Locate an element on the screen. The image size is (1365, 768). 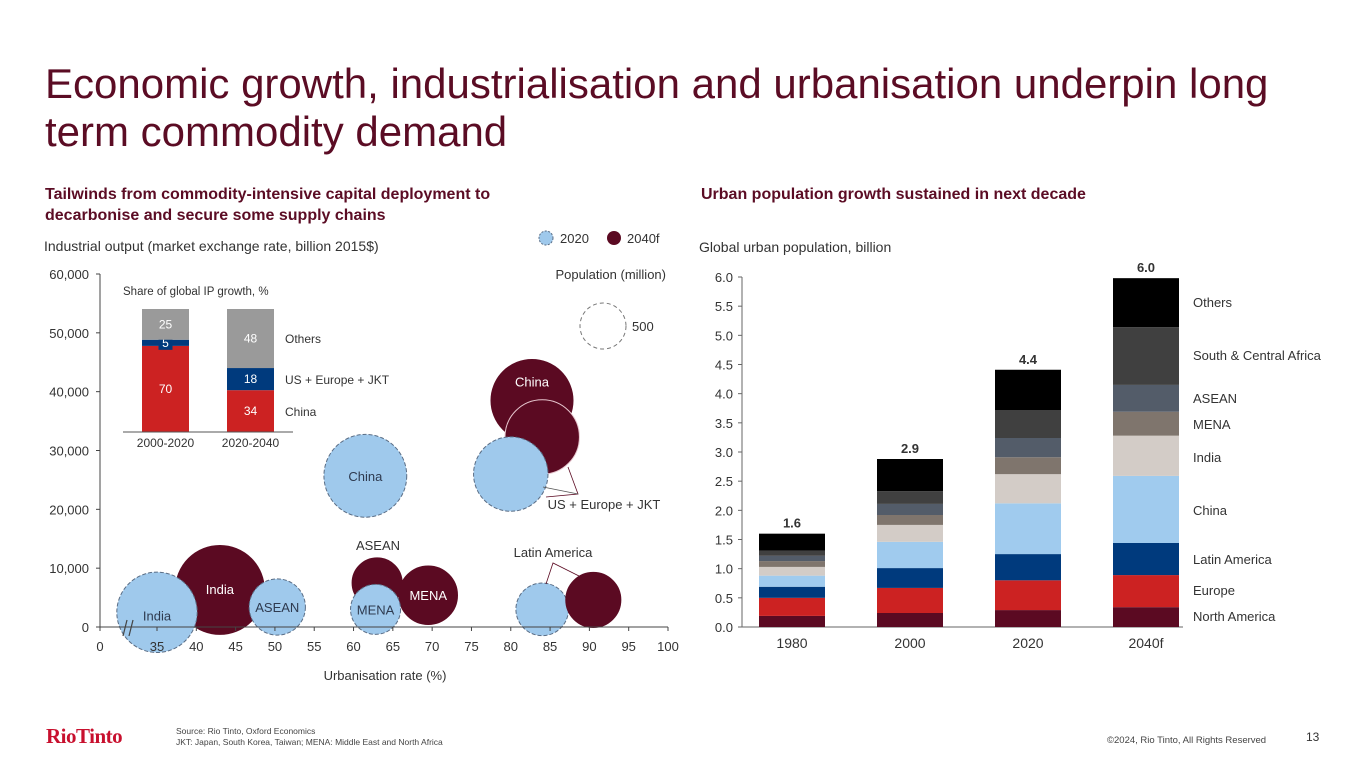
inset-category-label: 2000-2020 is located at coordinates (166, 443).